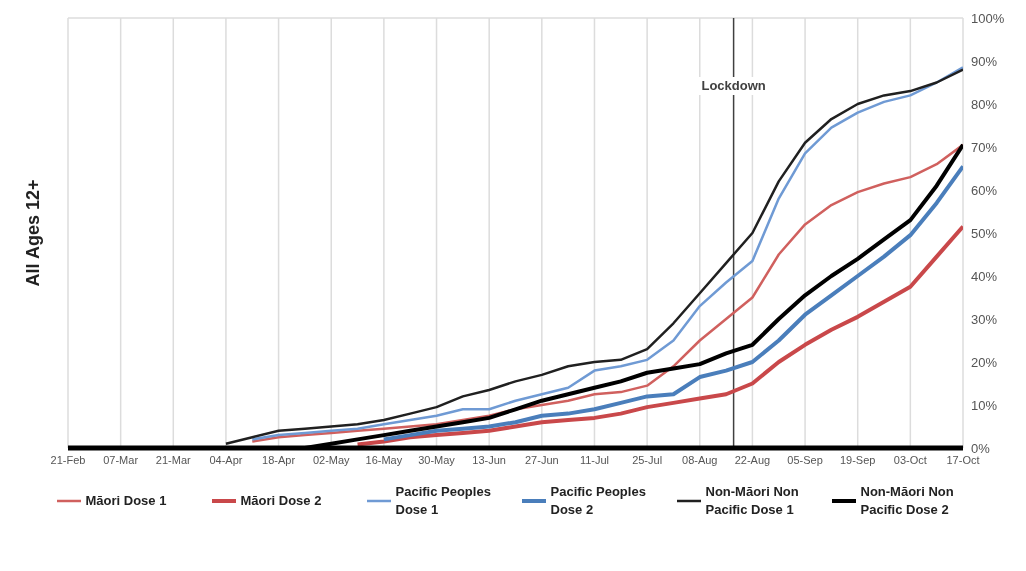 The height and width of the screenshot is (571, 1026). I want to click on y-tick-label: 30%, so click(984, 319).